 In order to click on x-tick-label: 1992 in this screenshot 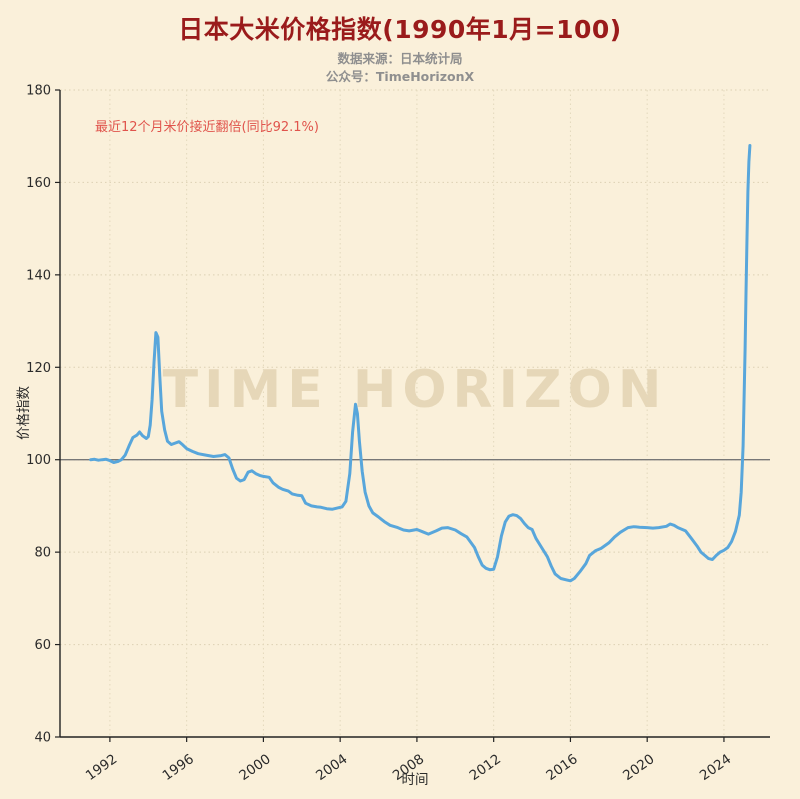, I will do `click(101, 767)`.